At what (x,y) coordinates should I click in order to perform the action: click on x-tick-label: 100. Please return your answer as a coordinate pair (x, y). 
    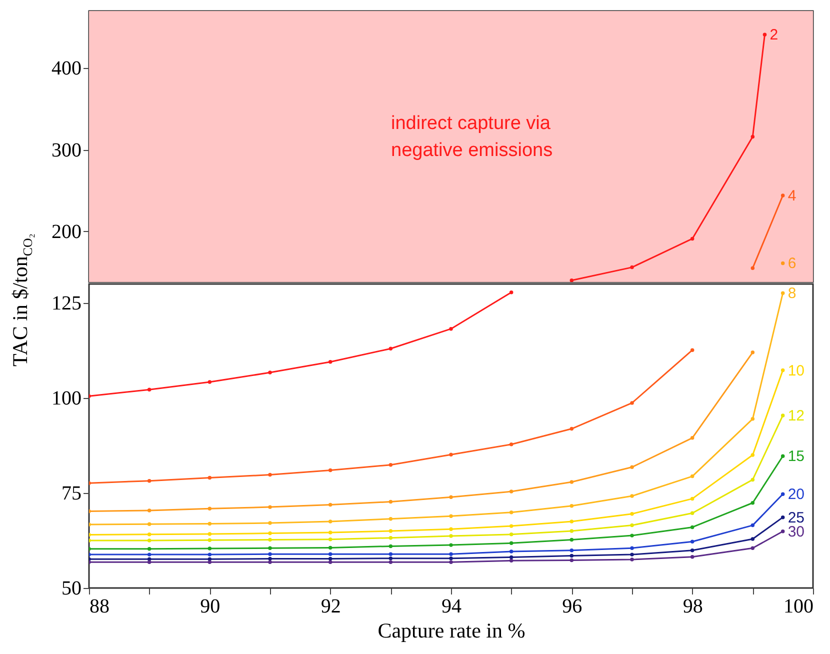
    Looking at the image, I should click on (799, 607).